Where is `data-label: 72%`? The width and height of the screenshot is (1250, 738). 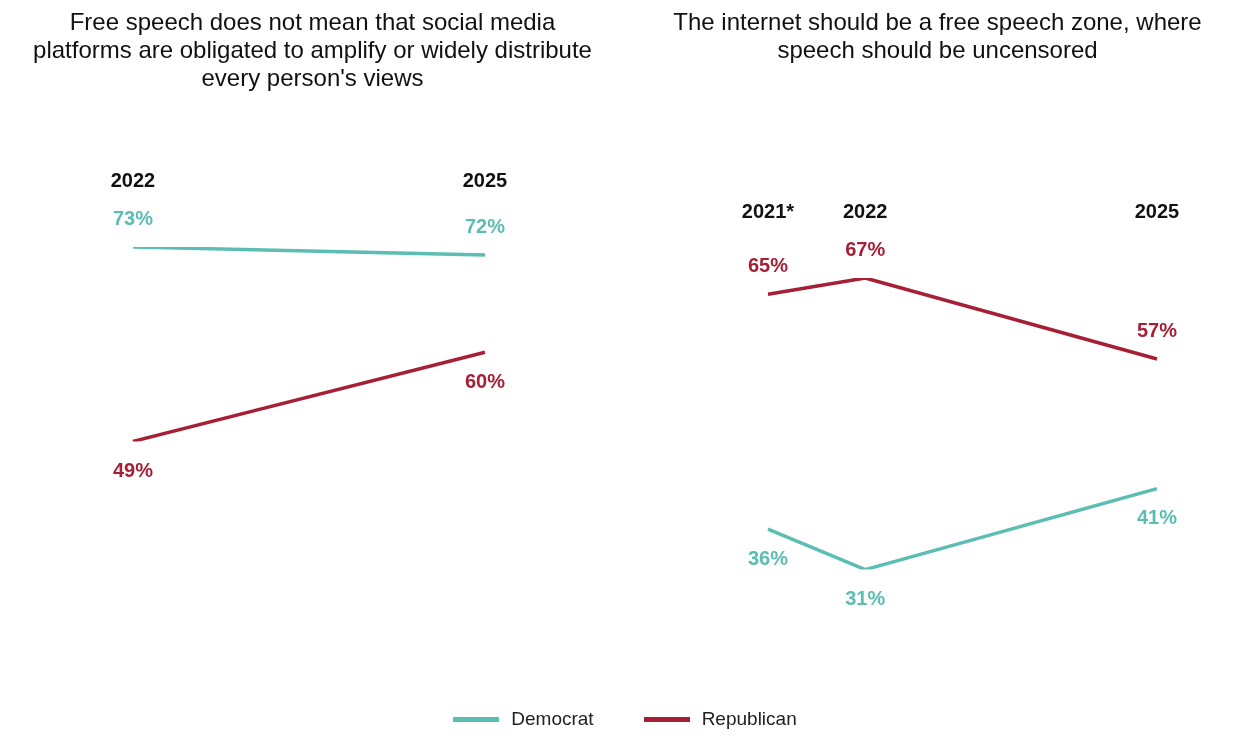 data-label: 72% is located at coordinates (485, 225).